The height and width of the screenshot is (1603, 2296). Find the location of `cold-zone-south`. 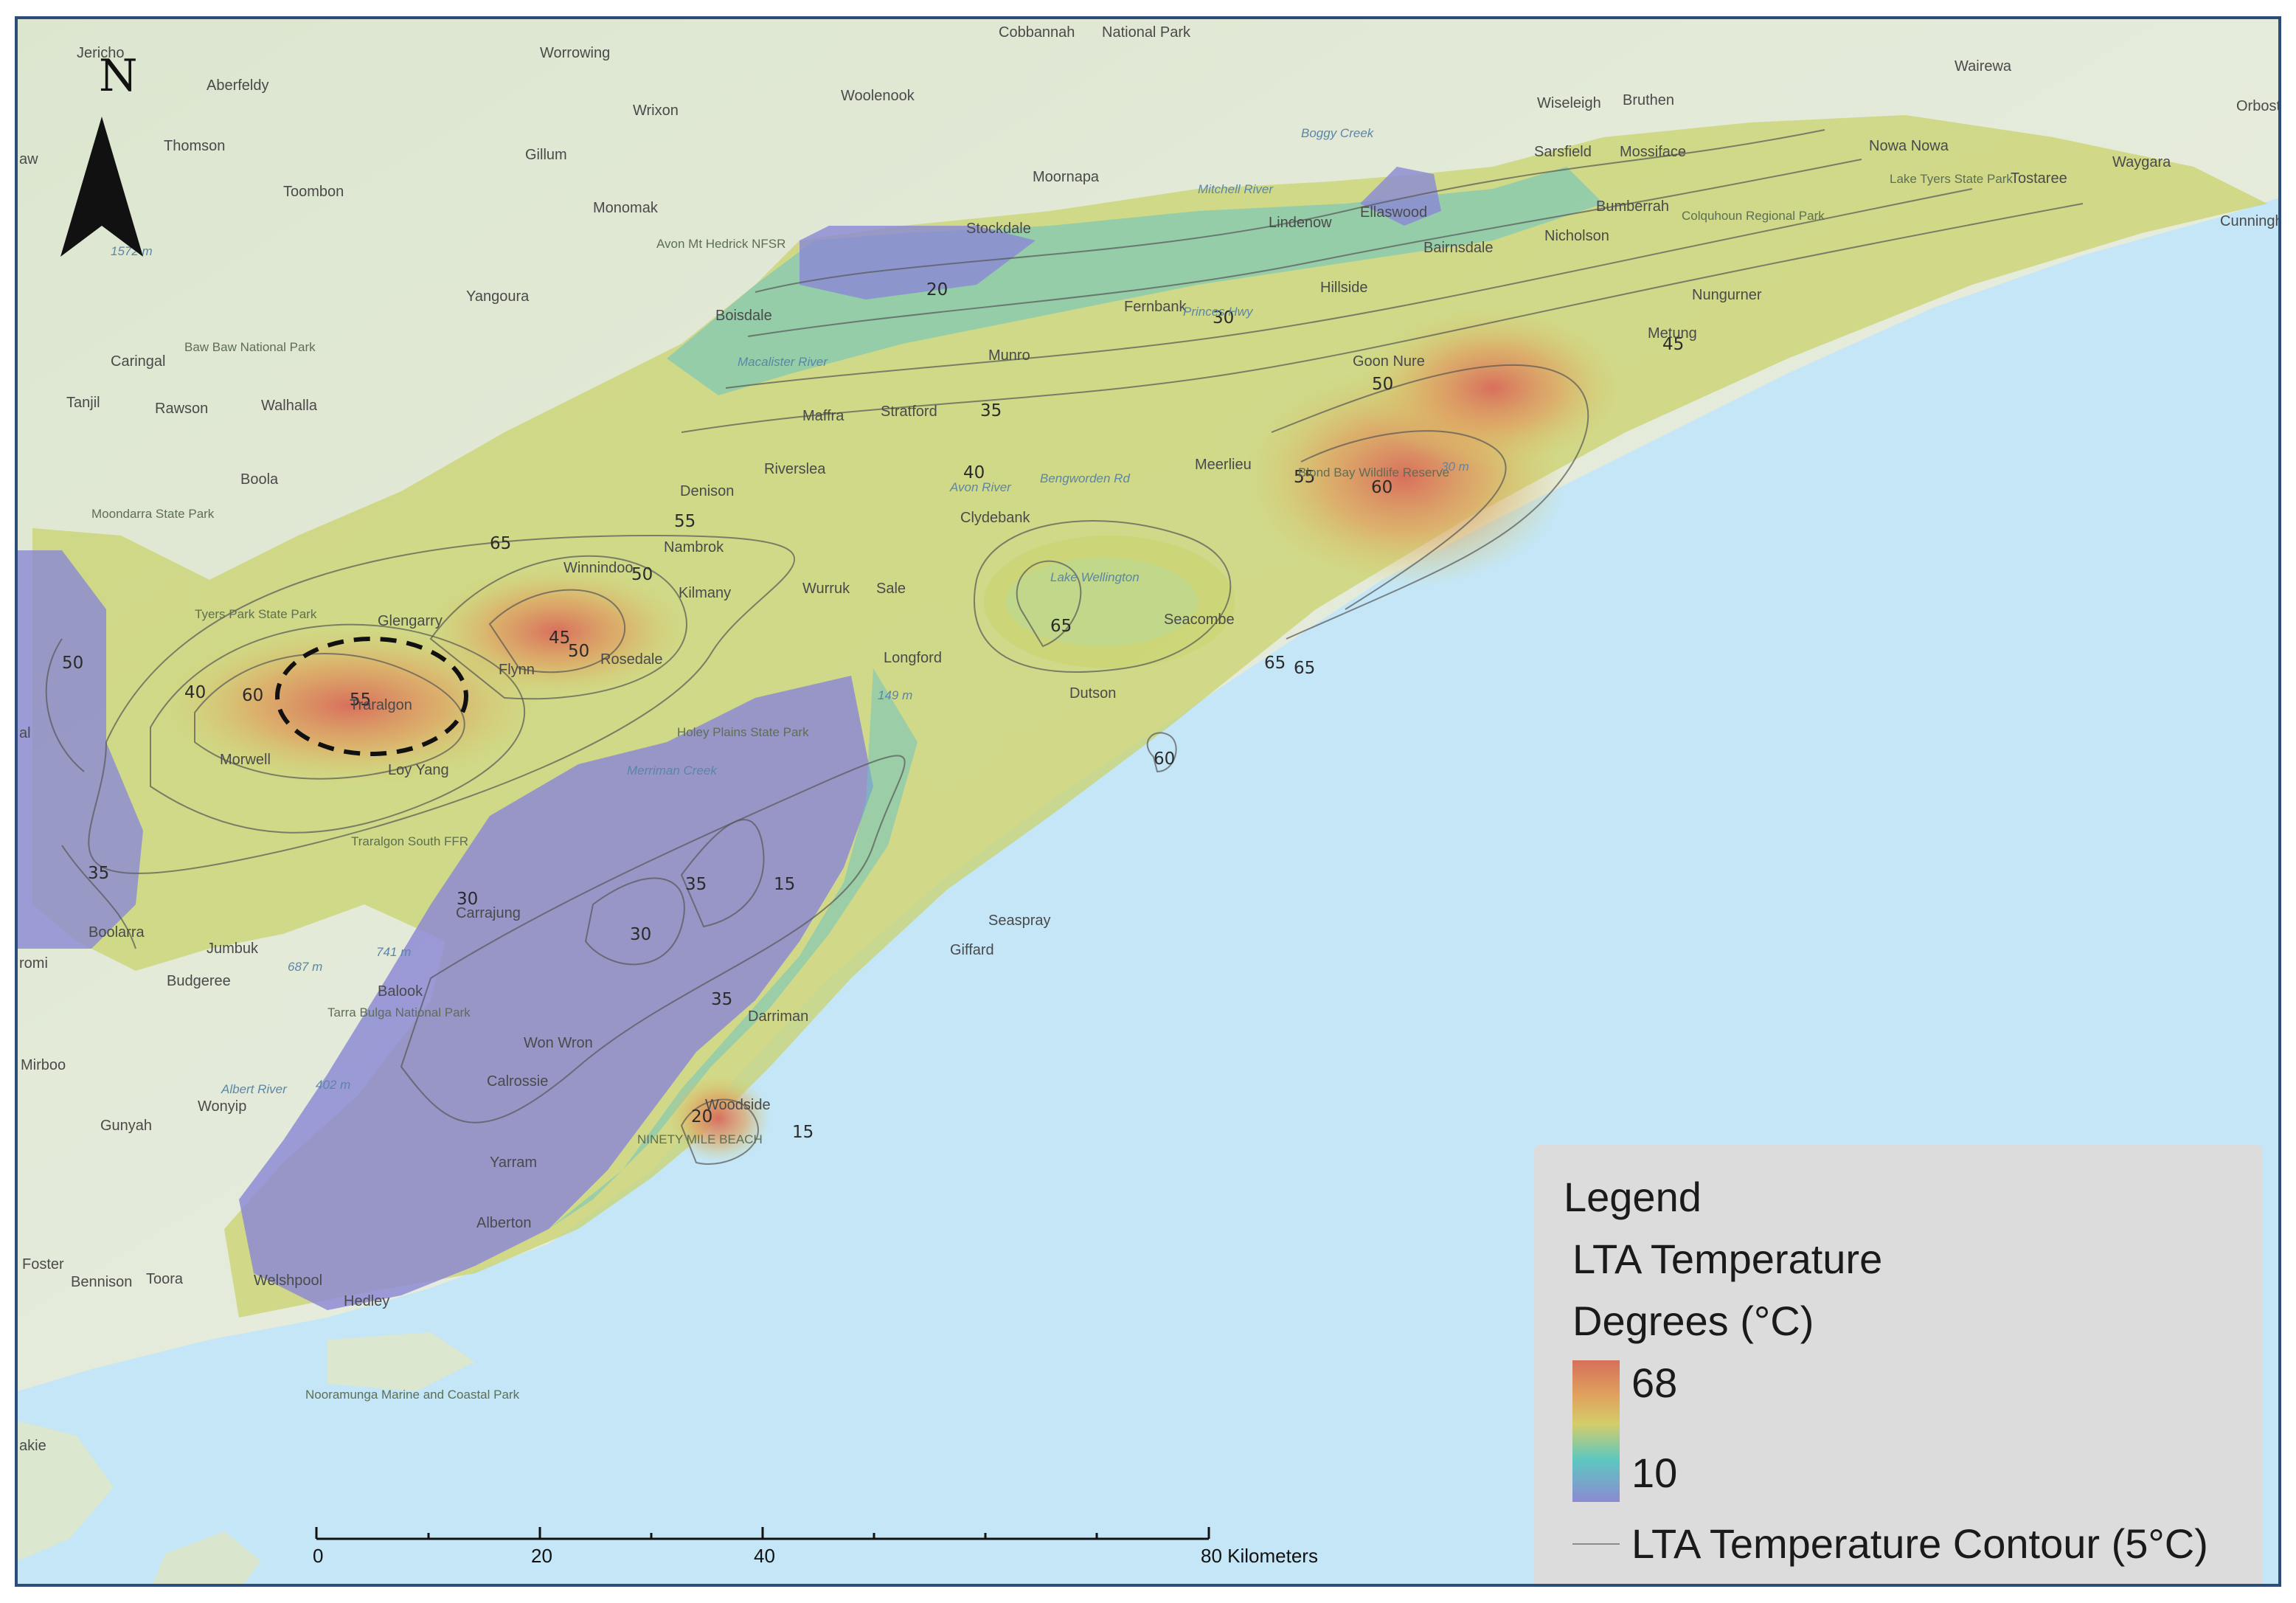

cold-zone-south is located at coordinates (556, 993).